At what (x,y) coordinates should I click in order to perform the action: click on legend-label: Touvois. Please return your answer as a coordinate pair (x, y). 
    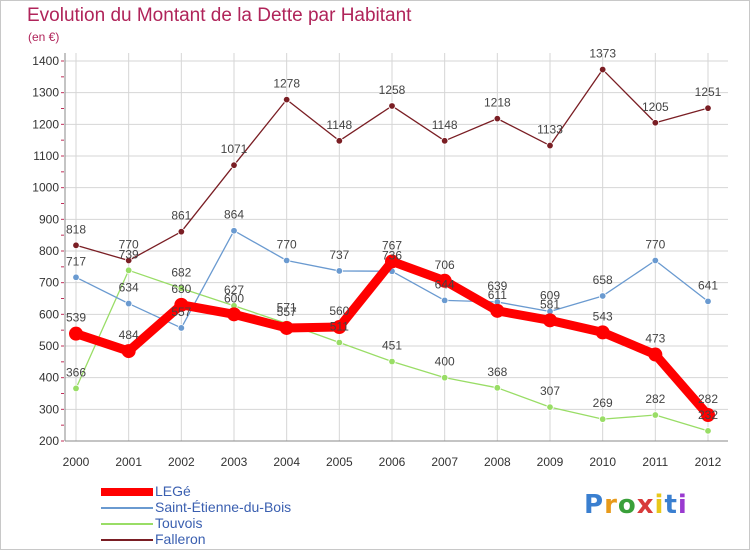
    Looking at the image, I should click on (179, 523).